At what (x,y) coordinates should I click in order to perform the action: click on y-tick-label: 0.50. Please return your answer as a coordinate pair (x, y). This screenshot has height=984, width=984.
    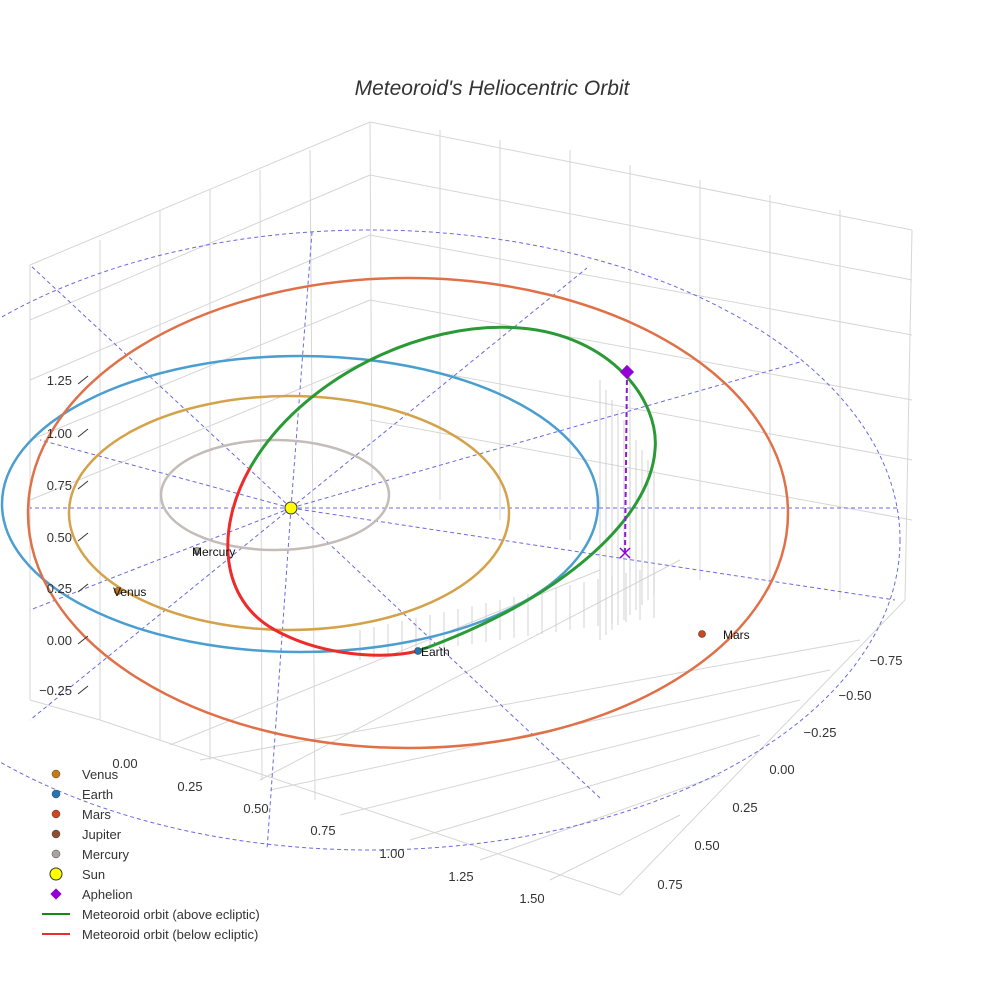
    Looking at the image, I should click on (706, 845).